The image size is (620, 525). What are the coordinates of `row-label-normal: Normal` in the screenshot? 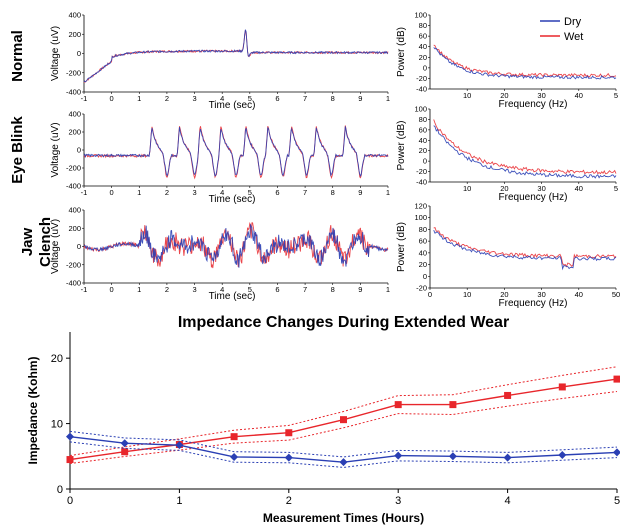 It's located at (17, 56).